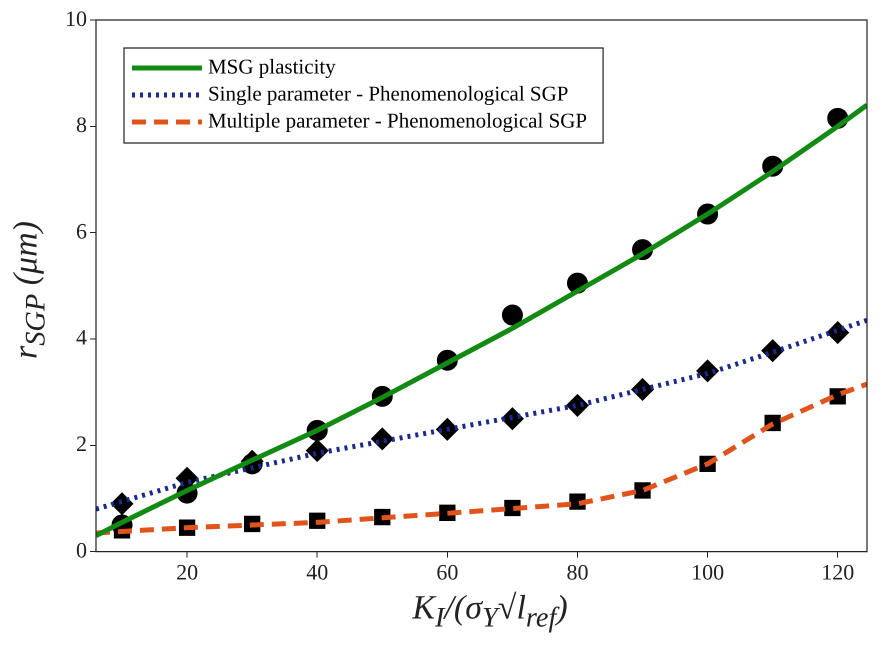 Image resolution: width=880 pixels, height=662 pixels. What do you see at coordinates (81, 443) in the screenshot?
I see `y-tick-label: 2` at bounding box center [81, 443].